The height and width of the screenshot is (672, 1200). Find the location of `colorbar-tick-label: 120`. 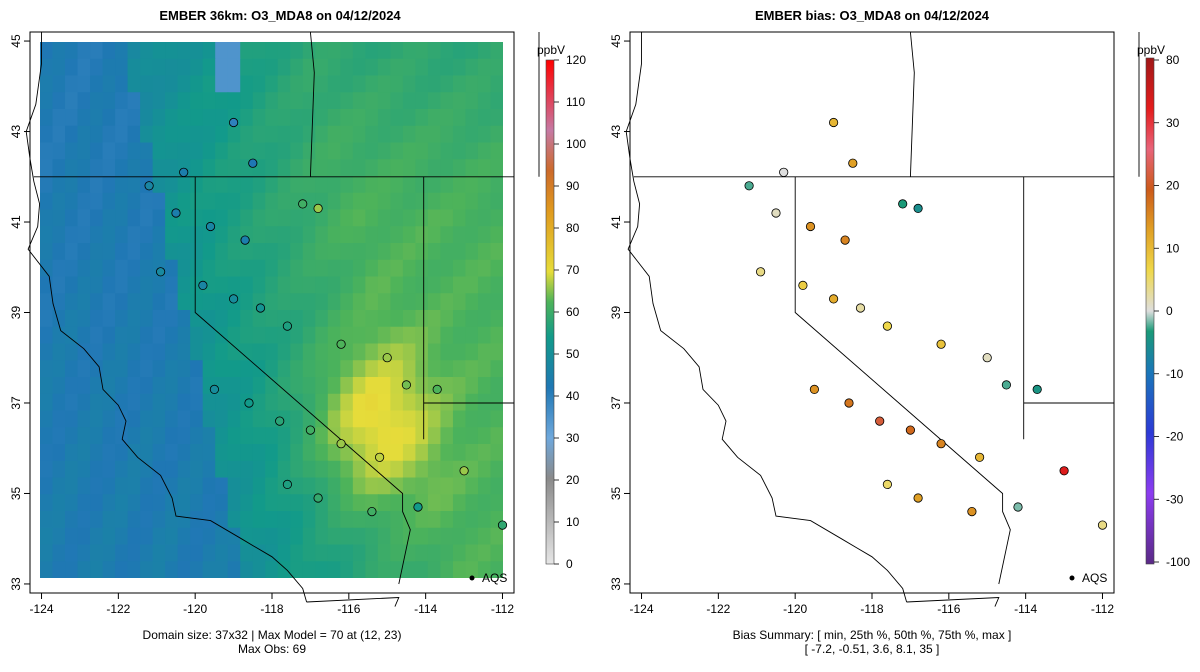

colorbar-tick-label: 120 is located at coordinates (576, 60).